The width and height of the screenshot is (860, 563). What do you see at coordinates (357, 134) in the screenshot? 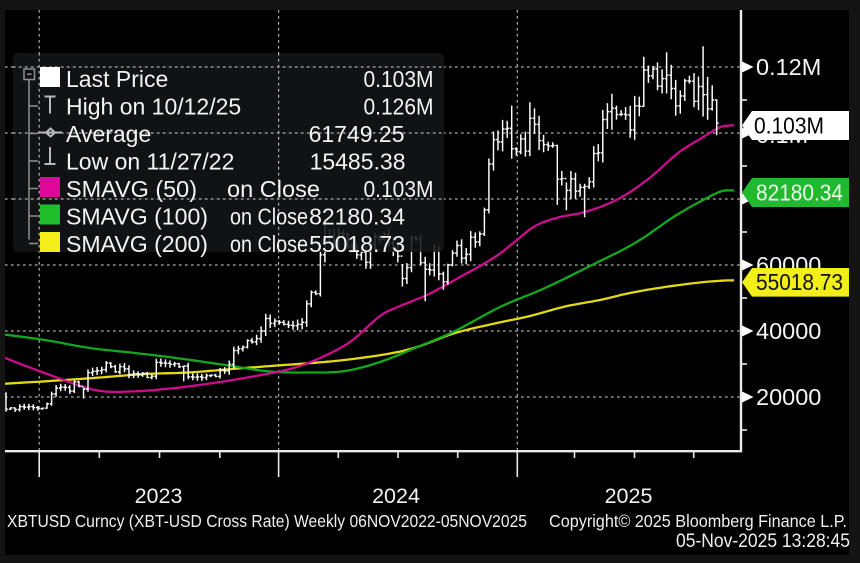
I see `svg-text: 61749.25` at bounding box center [357, 134].